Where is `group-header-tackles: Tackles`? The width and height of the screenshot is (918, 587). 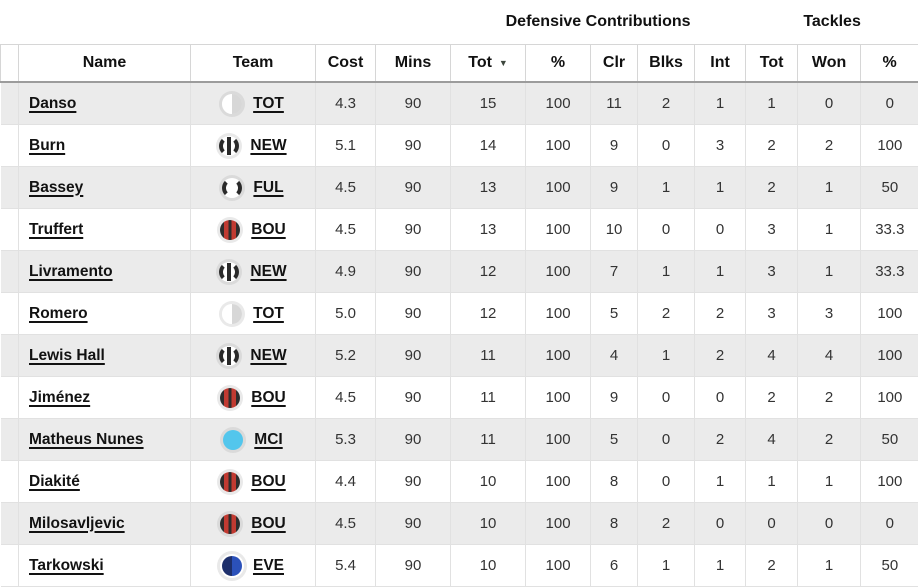 group-header-tackles: Tackles is located at coordinates (832, 22).